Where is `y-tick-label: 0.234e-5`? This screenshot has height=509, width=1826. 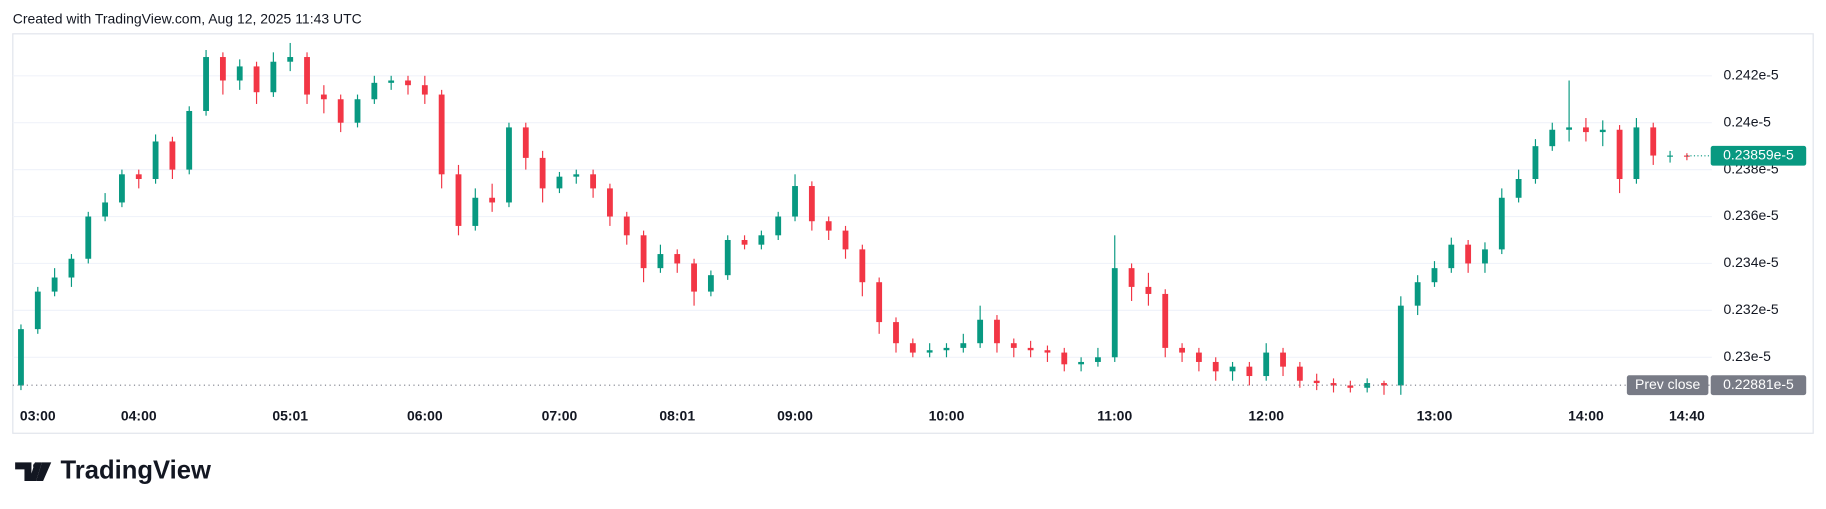 y-tick-label: 0.234e-5 is located at coordinates (1751, 262).